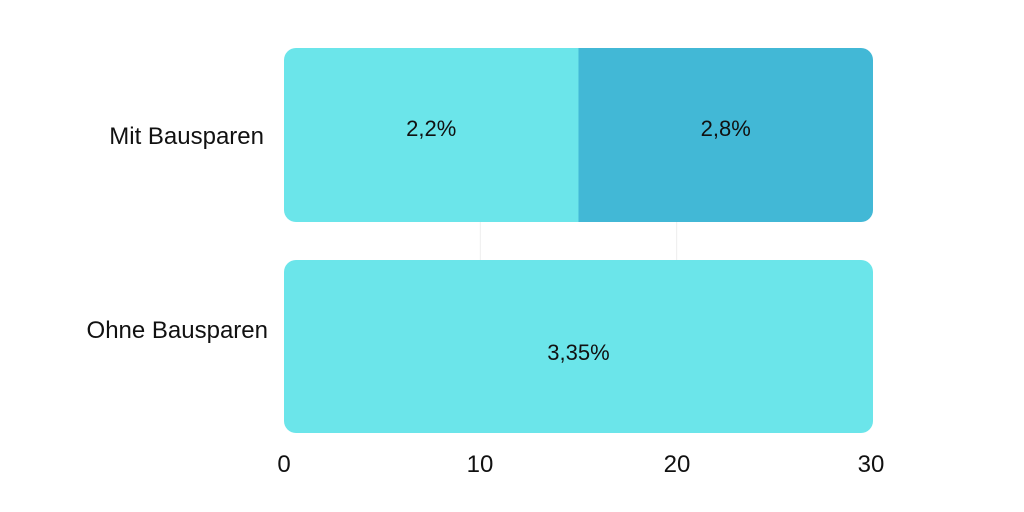 The width and height of the screenshot is (1024, 512). Describe the element at coordinates (177, 233) in the screenshot. I see `category-labels: Mit Bausparen Ohne Bausparen` at that location.